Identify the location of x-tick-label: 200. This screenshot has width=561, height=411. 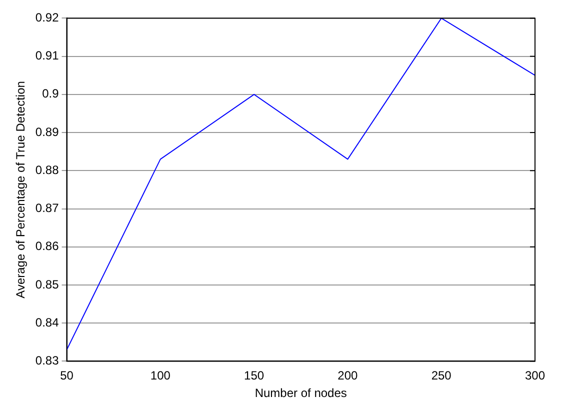
(348, 375).